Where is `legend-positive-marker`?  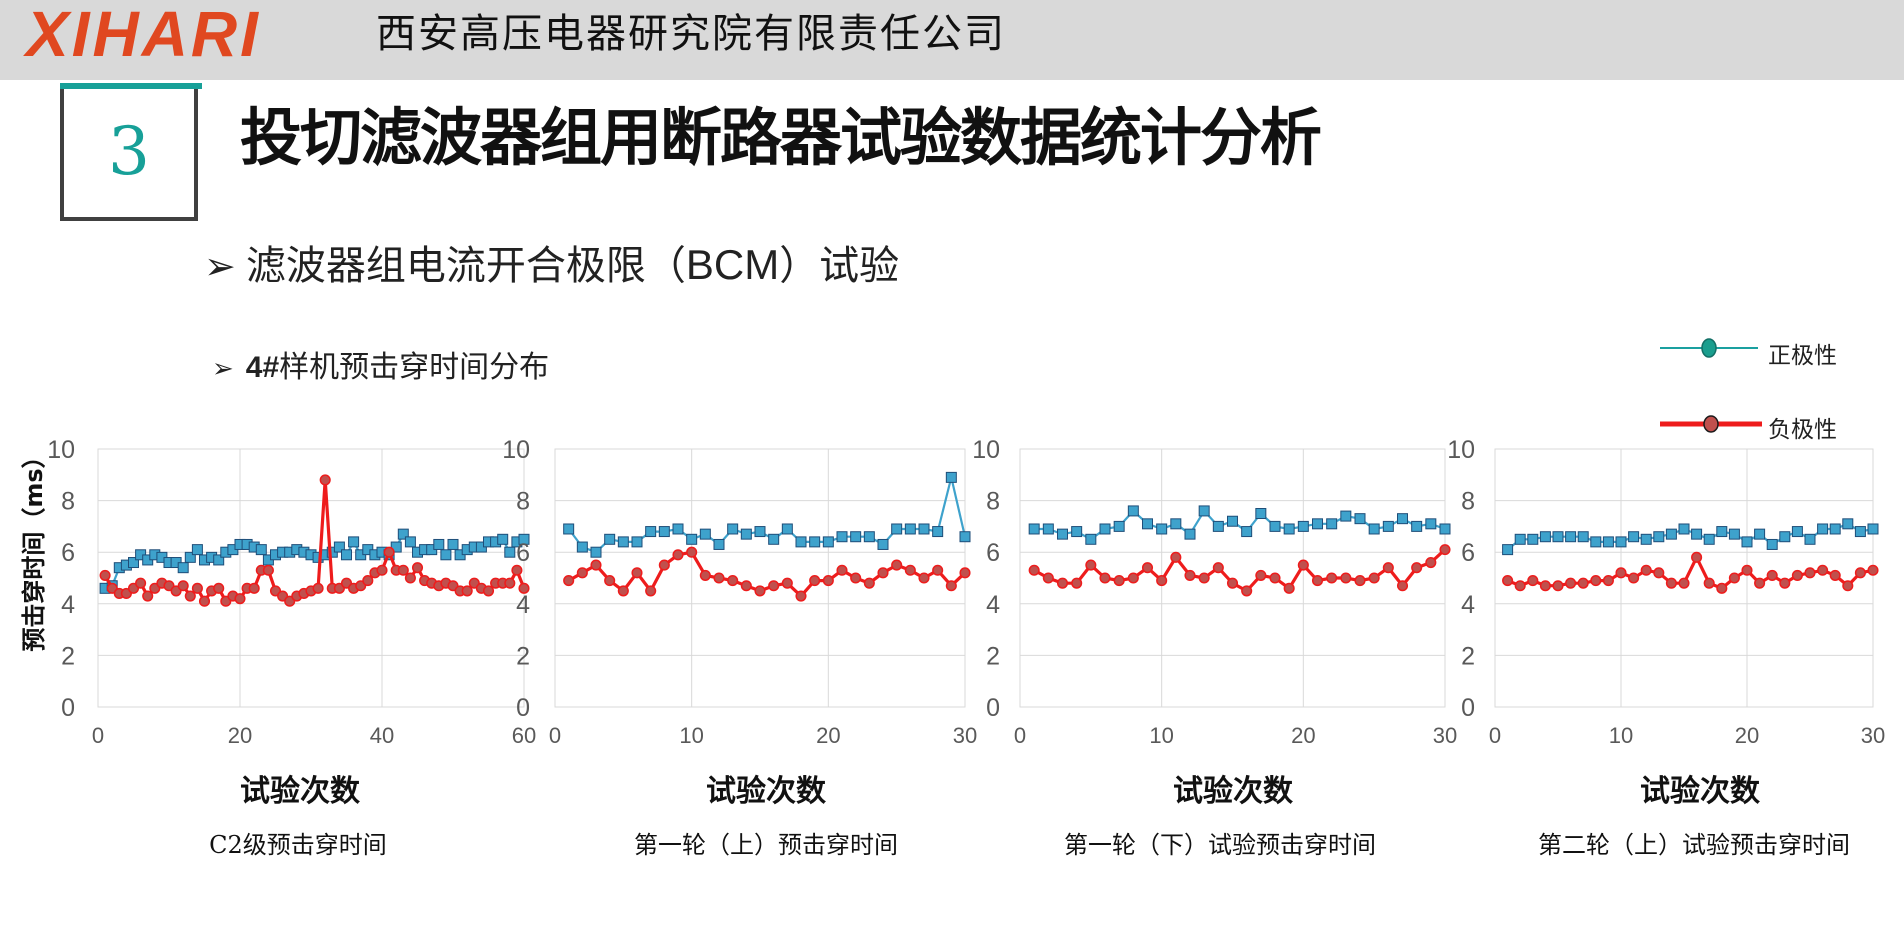
legend-positive-marker is located at coordinates (1709, 348).